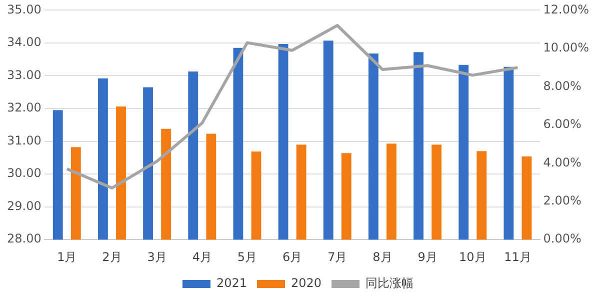  Describe the element at coordinates (562, 239) in the screenshot. I see `y2-tick-label: 0.00%` at that location.